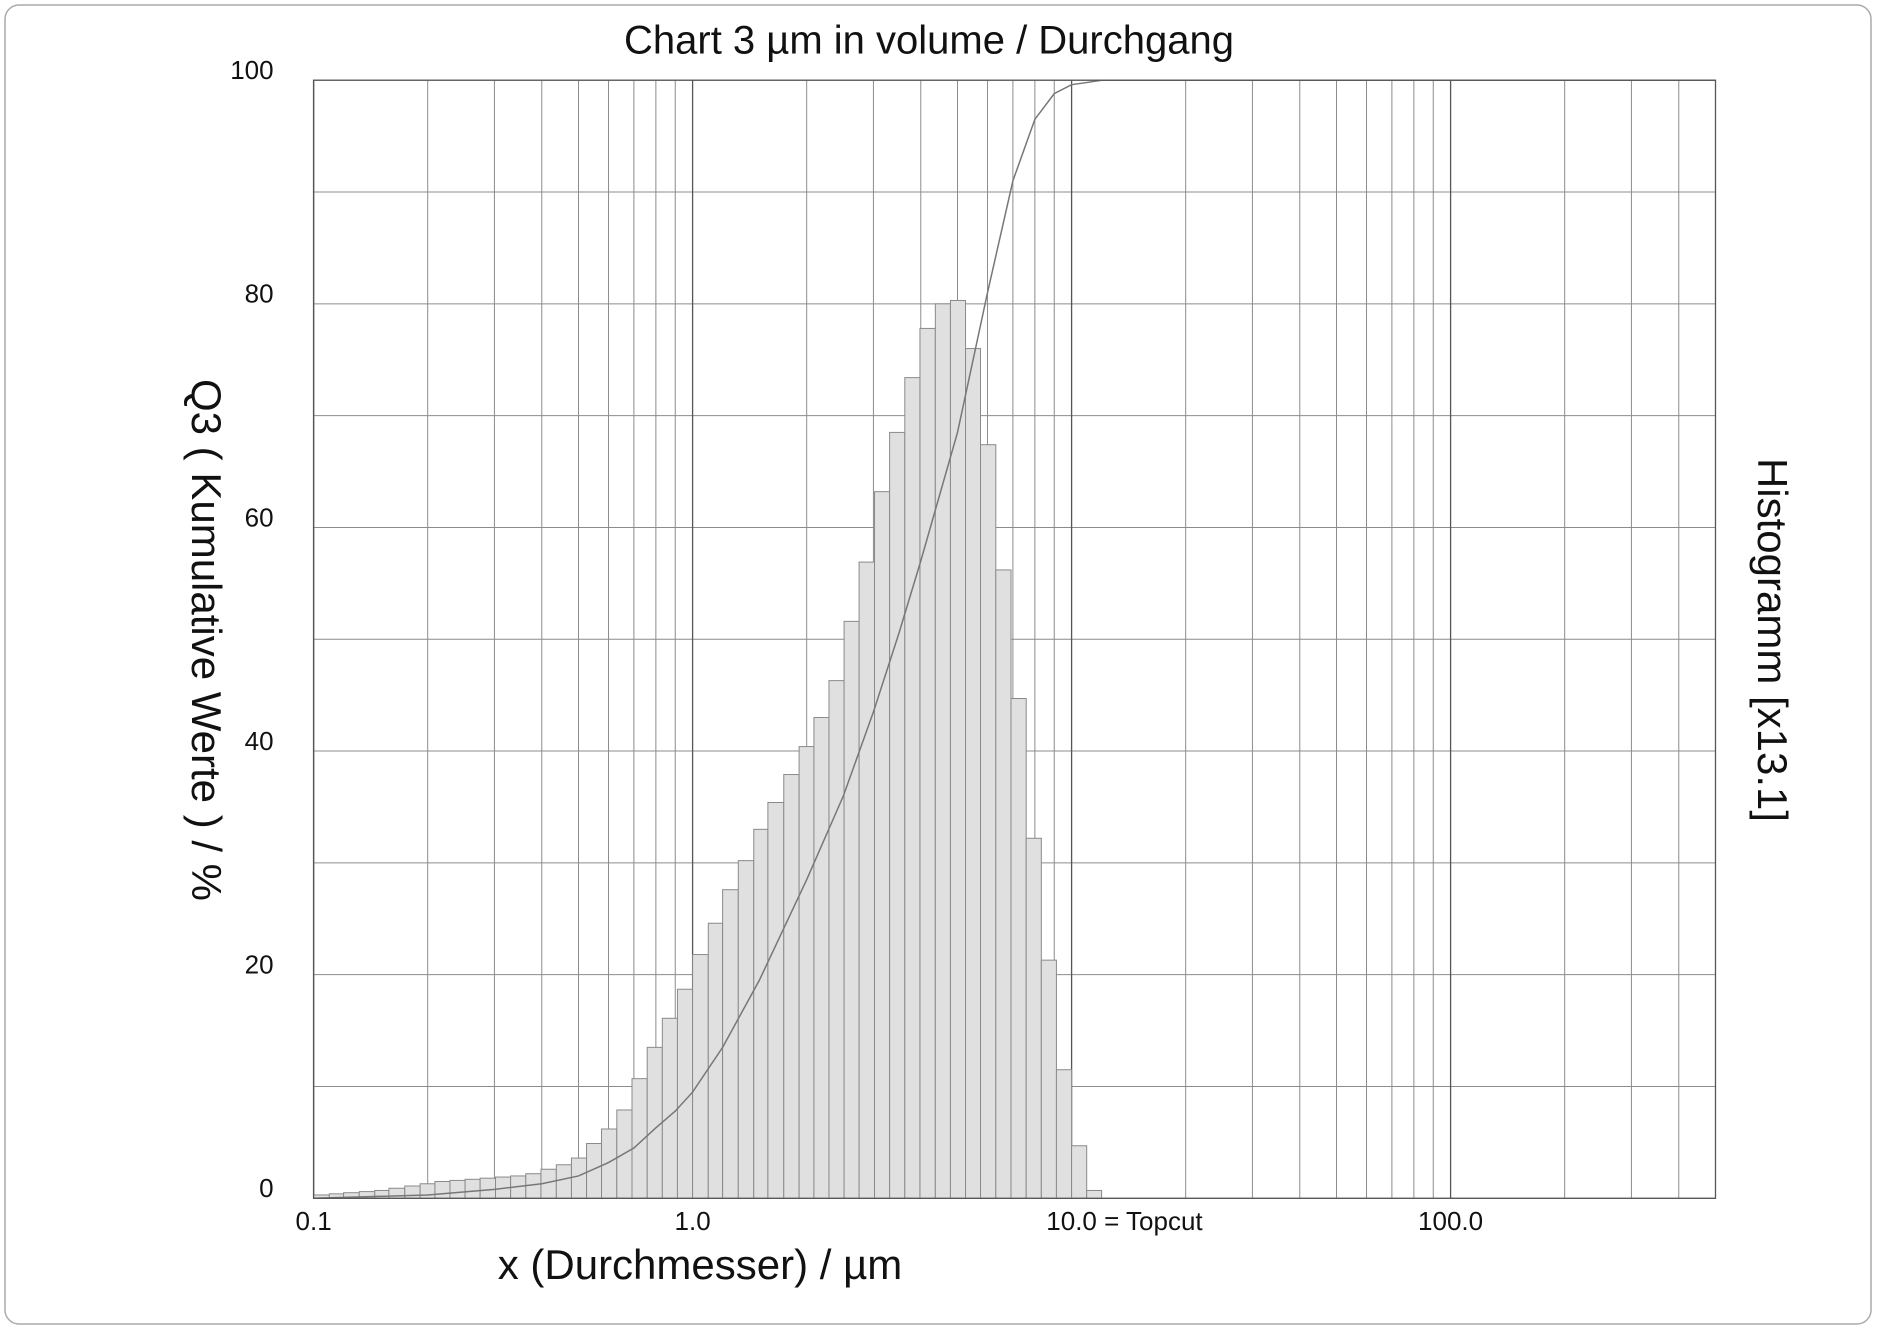 Image resolution: width=1877 pixels, height=1328 pixels. I want to click on chart-title: Chart 3 µm in volume / Durchgang, so click(929, 41).